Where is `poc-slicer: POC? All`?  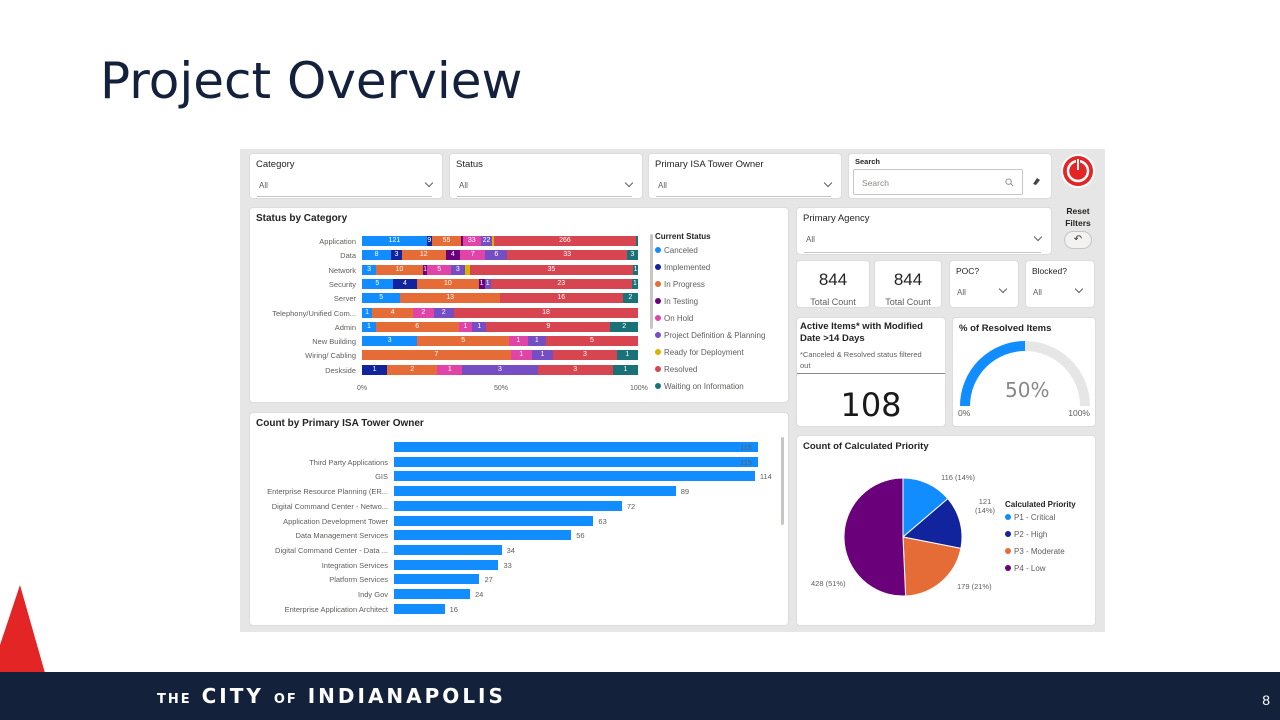
poc-slicer: POC? All is located at coordinates (984, 284).